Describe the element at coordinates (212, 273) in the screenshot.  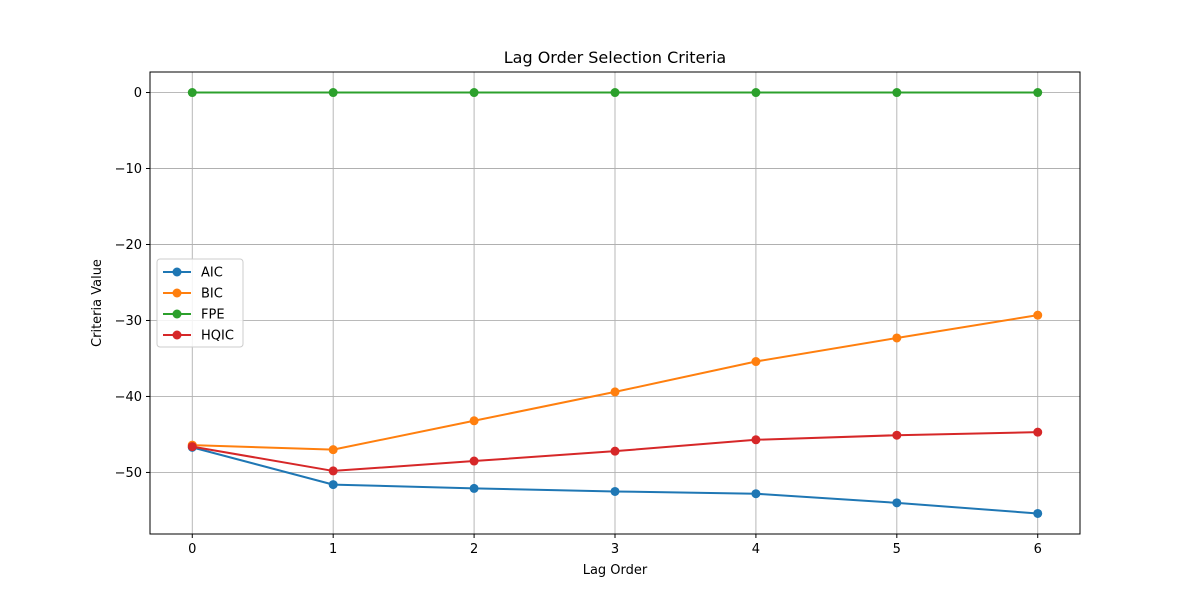
I see `legend-label: AIC` at that location.